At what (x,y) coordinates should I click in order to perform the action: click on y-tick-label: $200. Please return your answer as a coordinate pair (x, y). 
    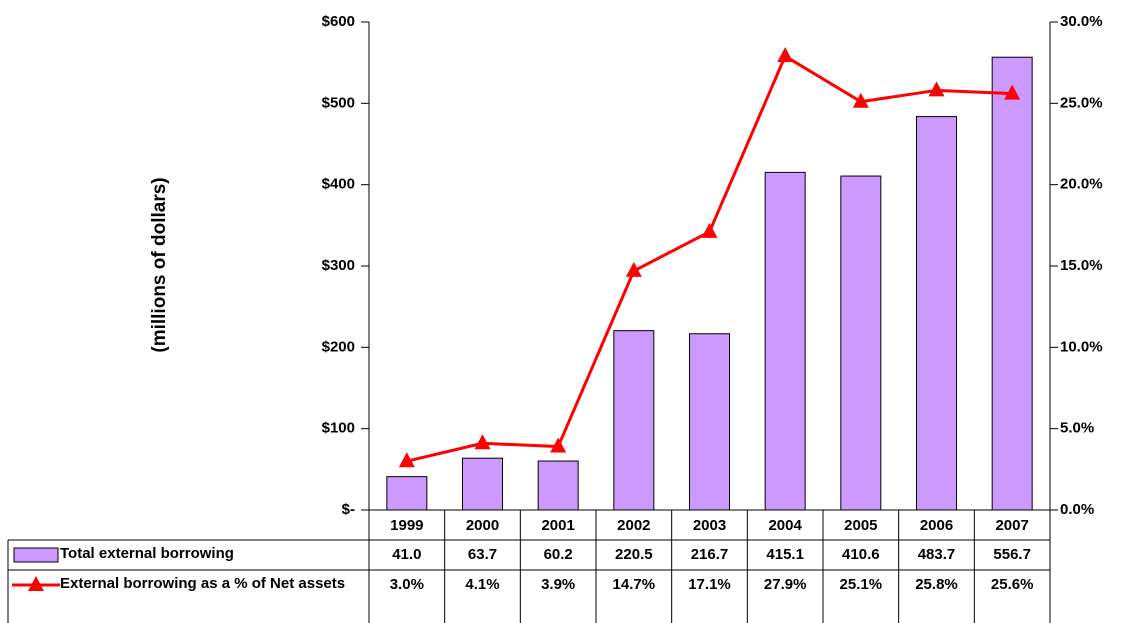
    Looking at the image, I should click on (338, 346).